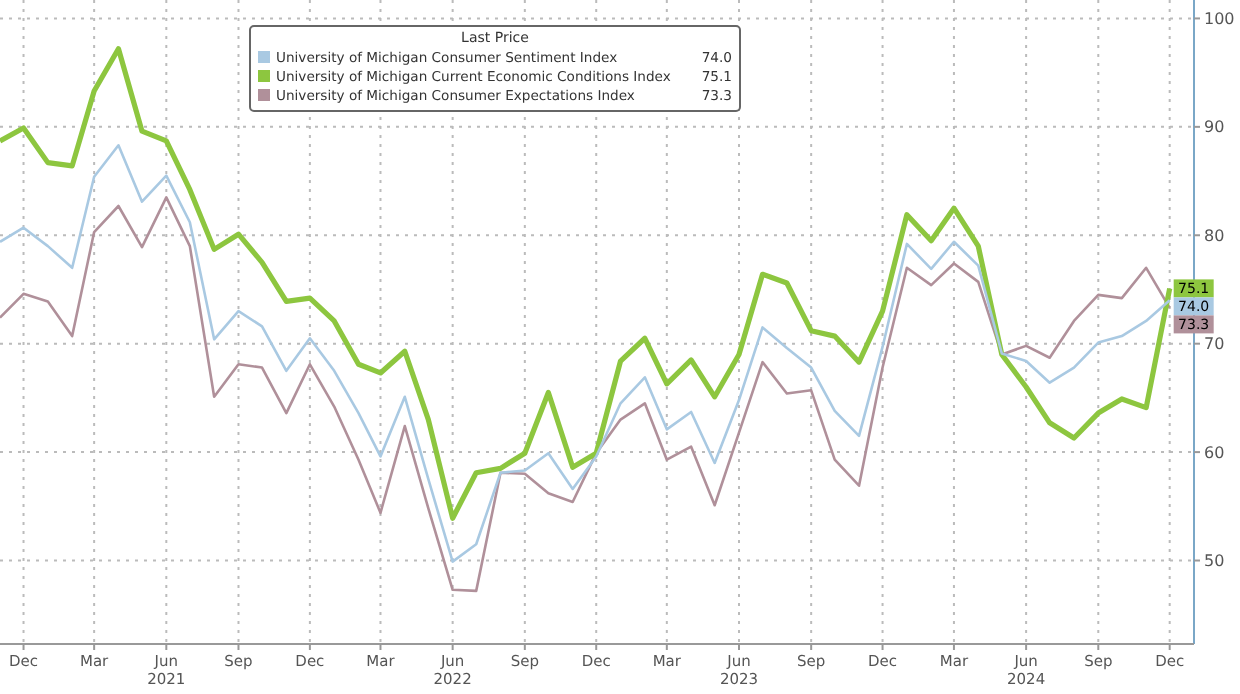  I want to click on y-tick-label: 60, so click(1214, 452).